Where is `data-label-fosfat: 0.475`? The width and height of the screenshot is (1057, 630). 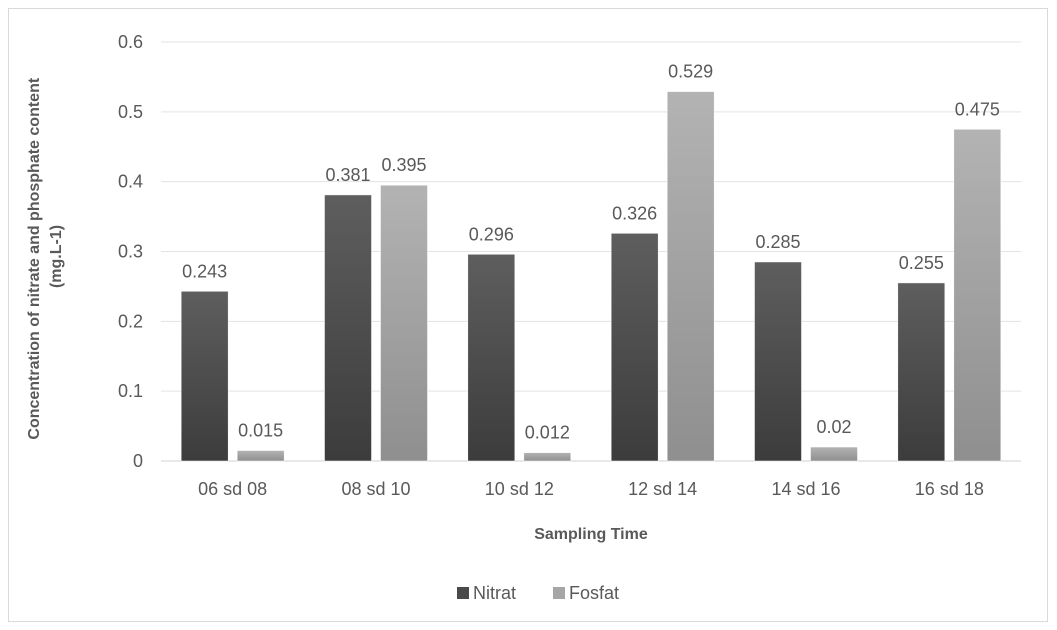
data-label-fosfat: 0.475 is located at coordinates (977, 109).